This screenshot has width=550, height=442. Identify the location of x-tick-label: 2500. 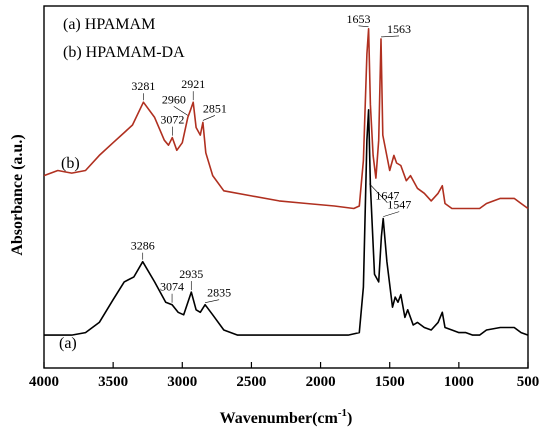
(251, 382).